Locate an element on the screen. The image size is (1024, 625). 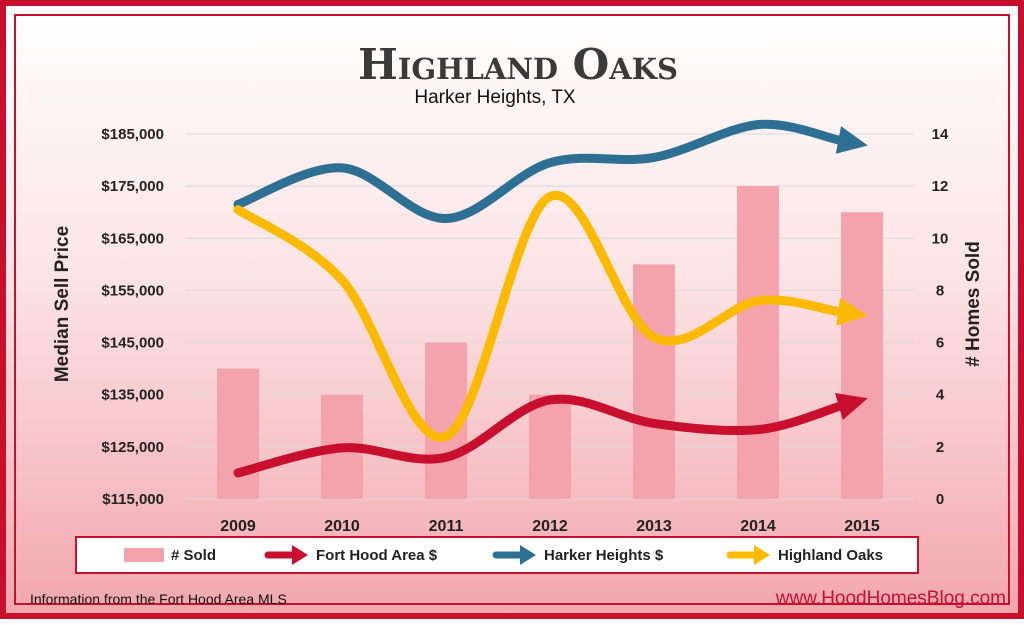
x-tick-label: 2014 is located at coordinates (758, 526).